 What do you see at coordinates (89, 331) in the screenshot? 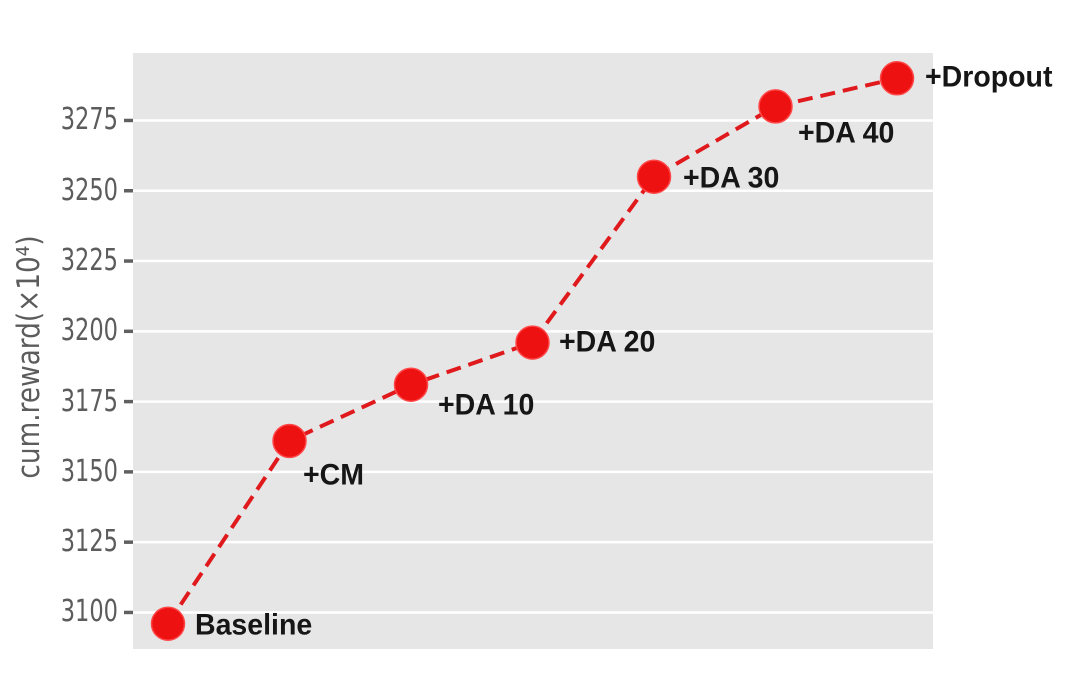
I see `y-tick-label: 3200` at bounding box center [89, 331].